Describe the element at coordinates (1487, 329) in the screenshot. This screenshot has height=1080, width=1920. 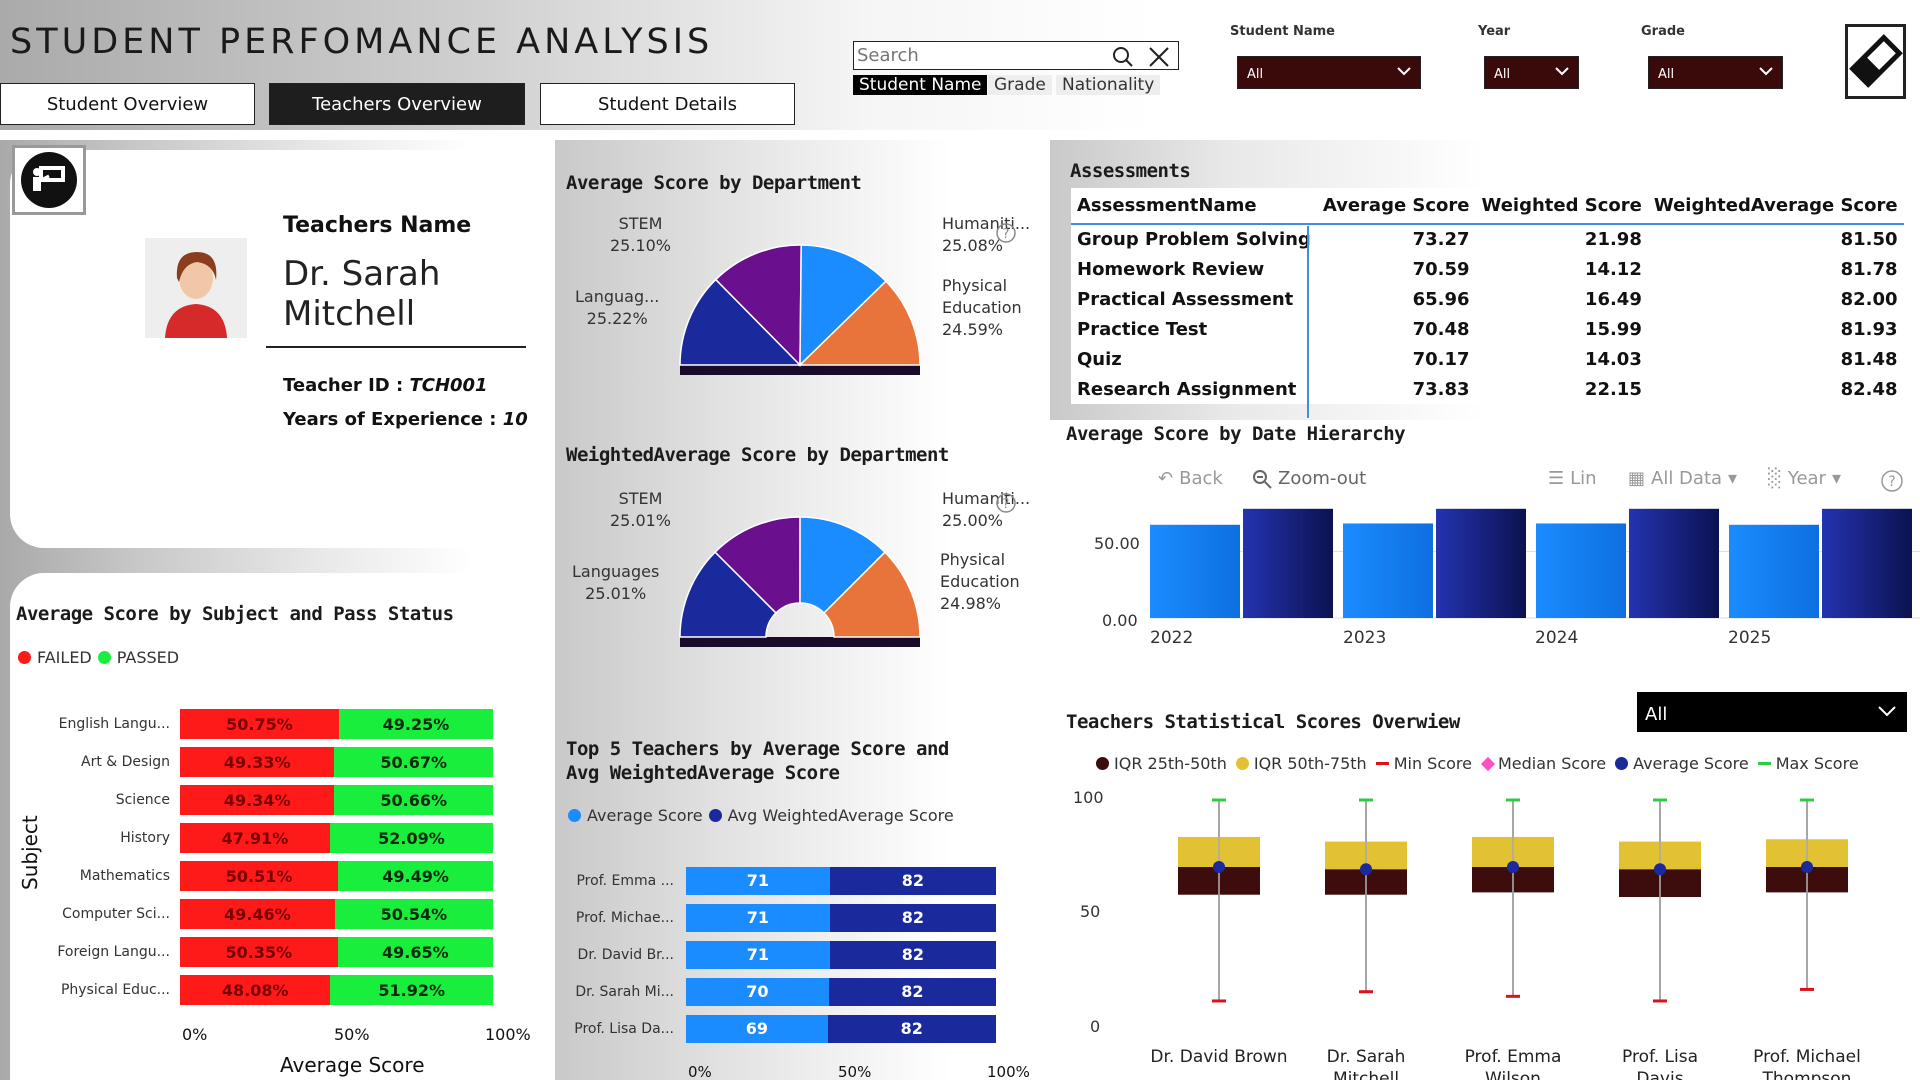
I see `table-row: Practice Test 70.48 15.99 81.93` at that location.